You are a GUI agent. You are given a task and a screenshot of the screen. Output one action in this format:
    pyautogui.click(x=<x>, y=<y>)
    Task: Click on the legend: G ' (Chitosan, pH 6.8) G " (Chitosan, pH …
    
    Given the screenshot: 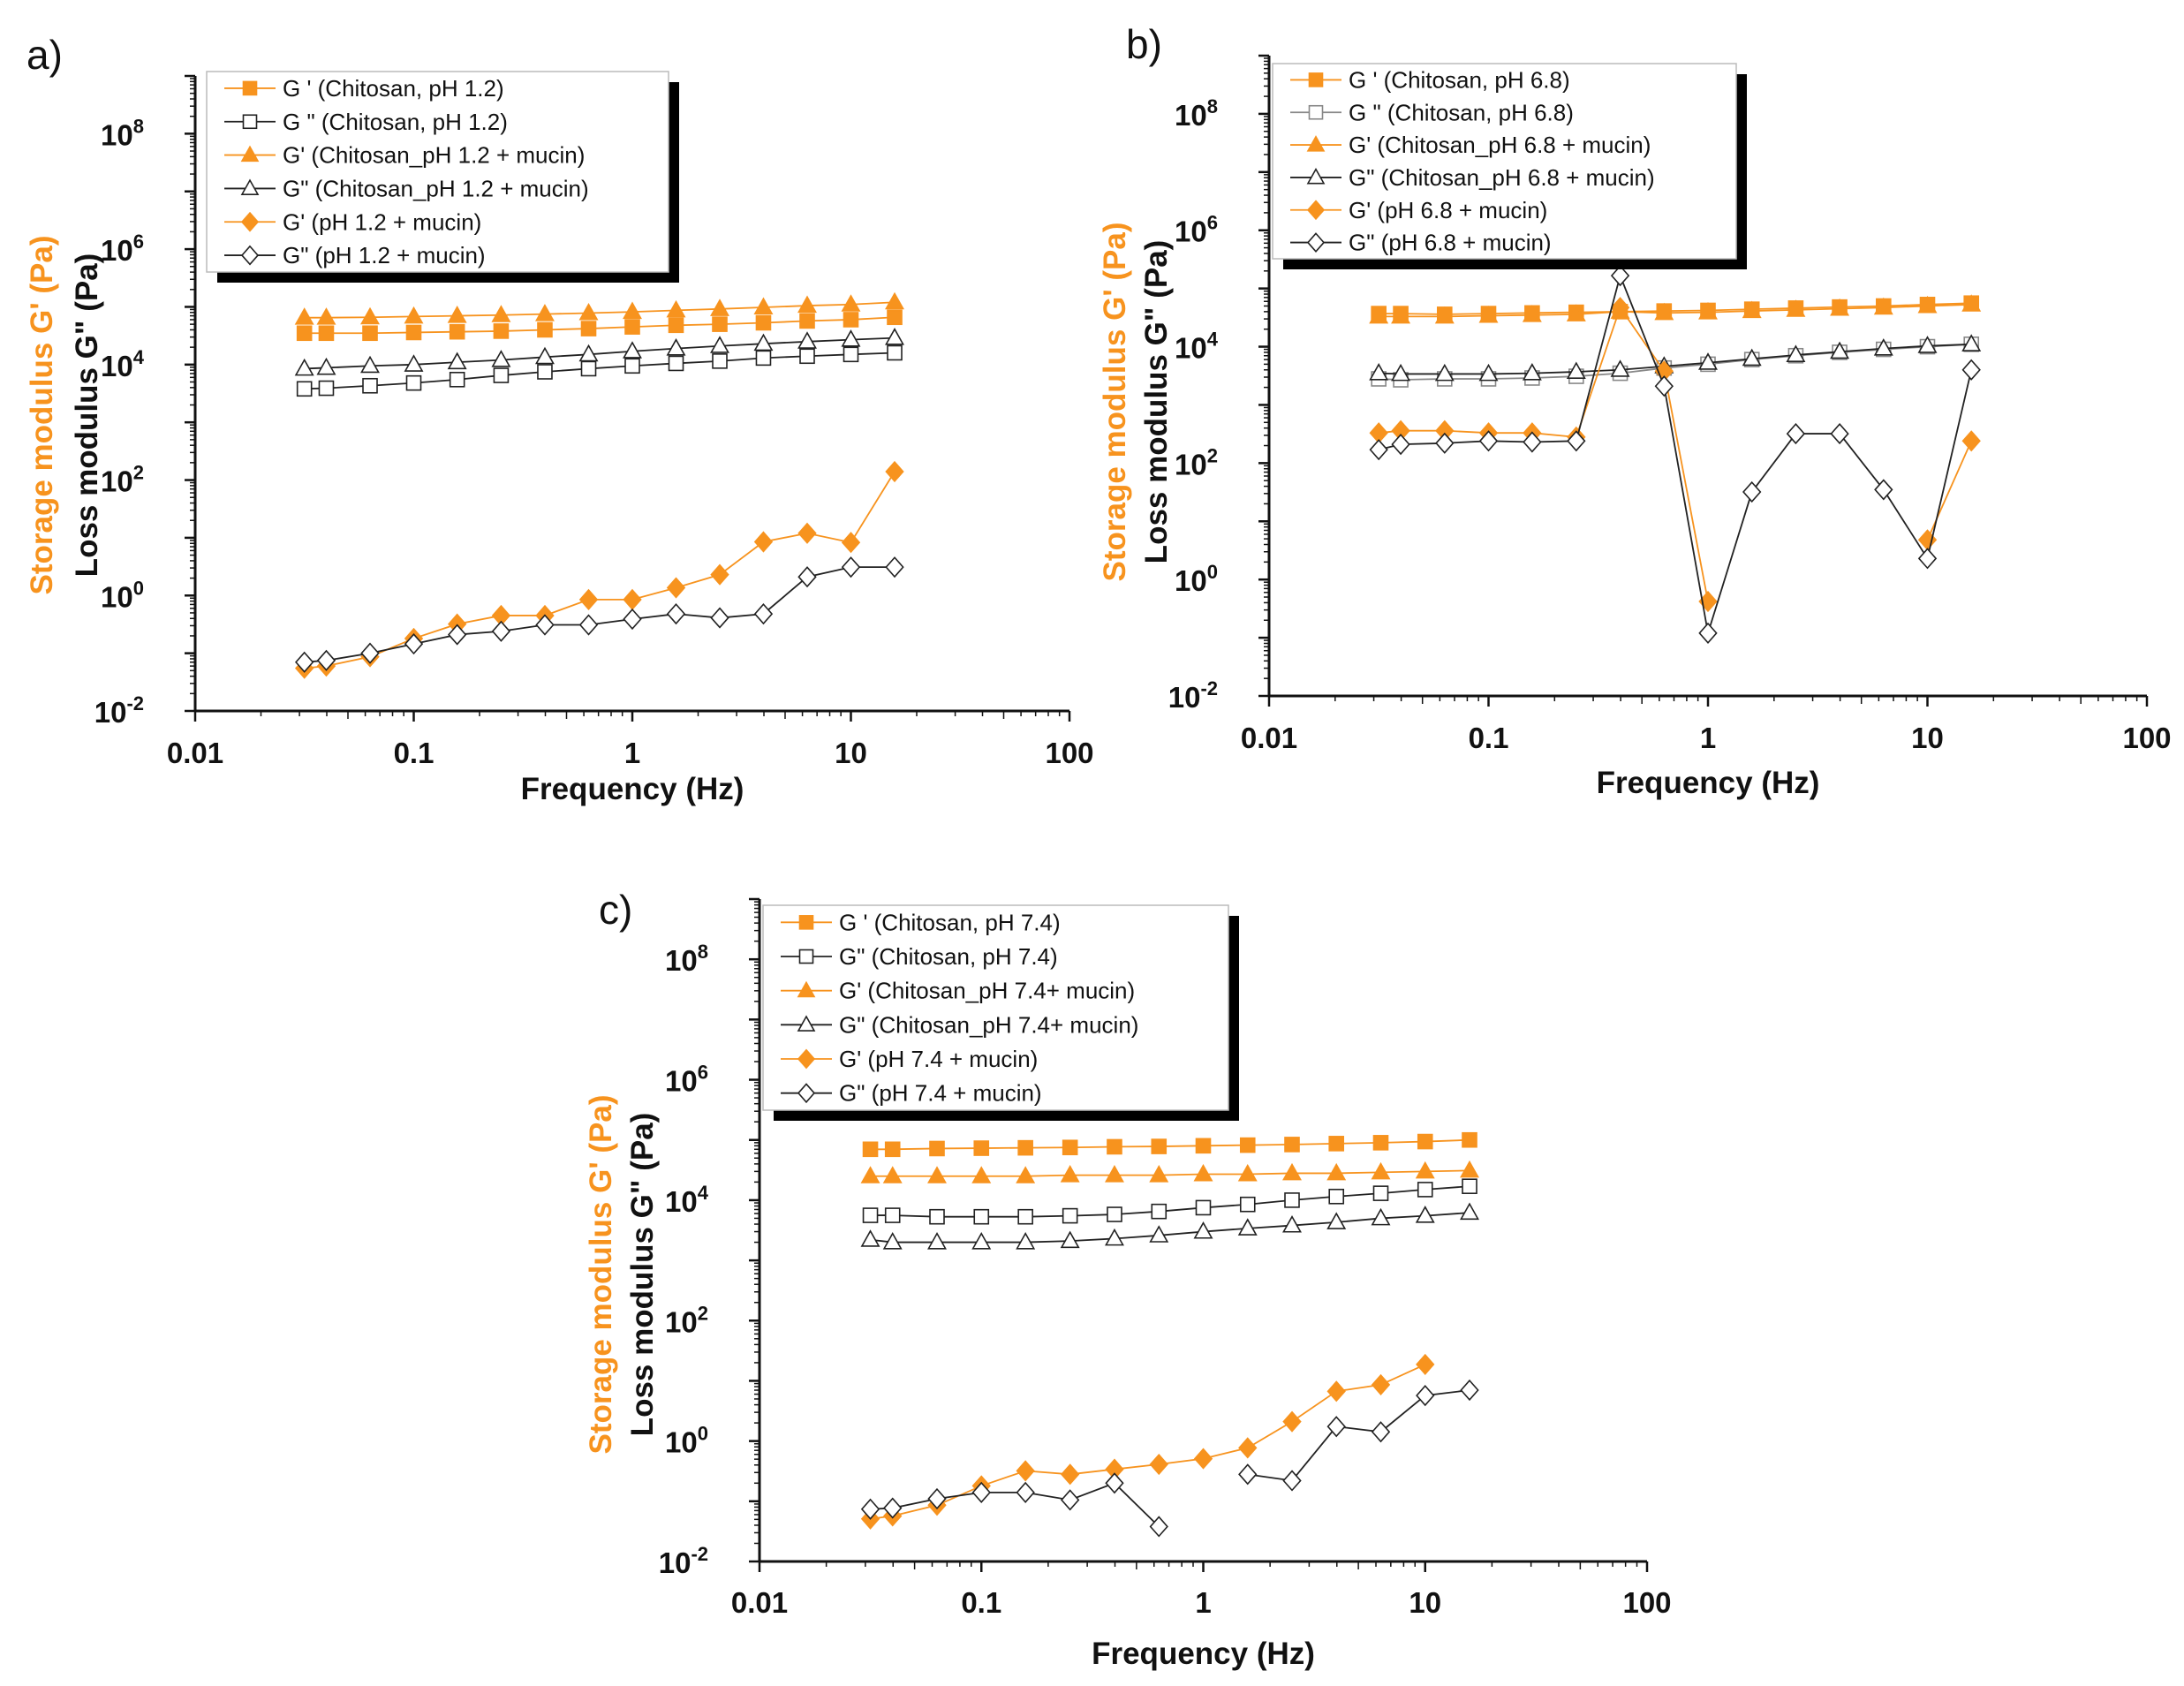 What is the action you would take?
    pyautogui.click(x=1509, y=166)
    